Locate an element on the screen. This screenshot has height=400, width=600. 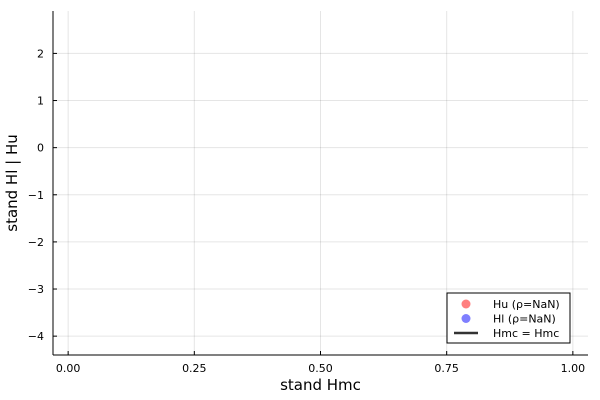
x-tick-label: 0.50 is located at coordinates (320, 368).